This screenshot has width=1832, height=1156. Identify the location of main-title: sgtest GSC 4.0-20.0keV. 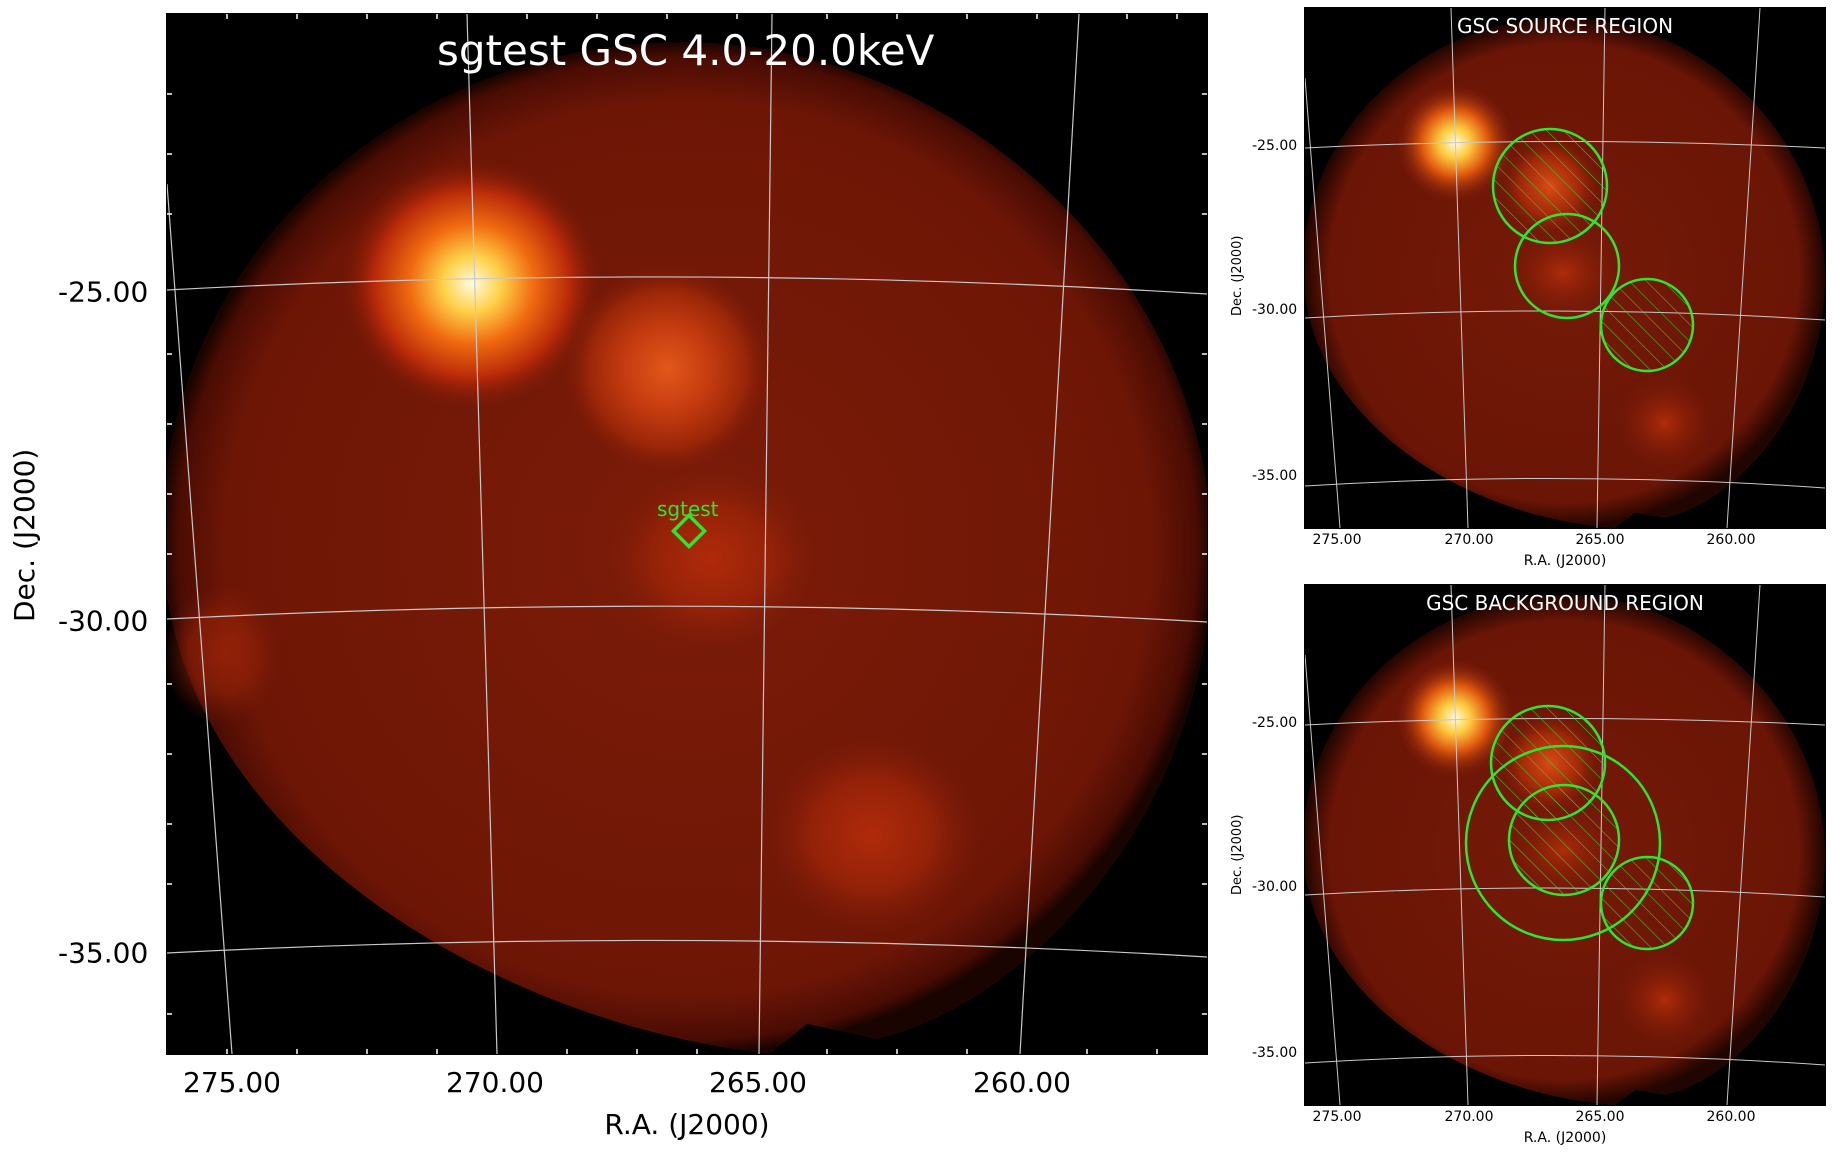
(686, 50).